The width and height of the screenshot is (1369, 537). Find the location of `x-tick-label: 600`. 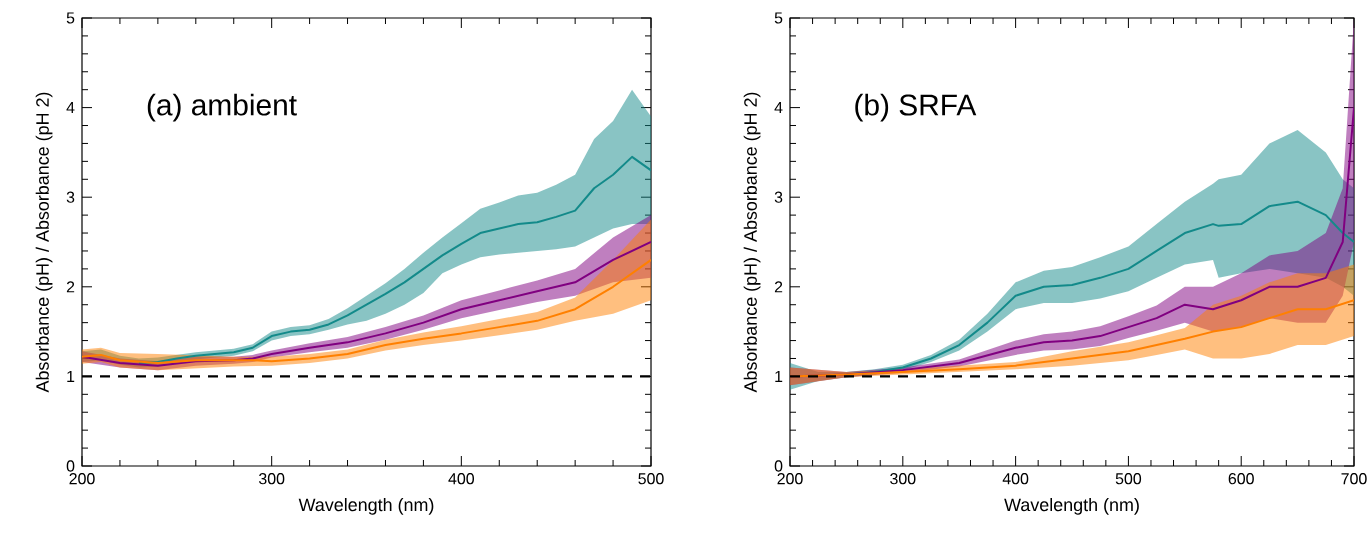

x-tick-label: 600 is located at coordinates (1241, 479).